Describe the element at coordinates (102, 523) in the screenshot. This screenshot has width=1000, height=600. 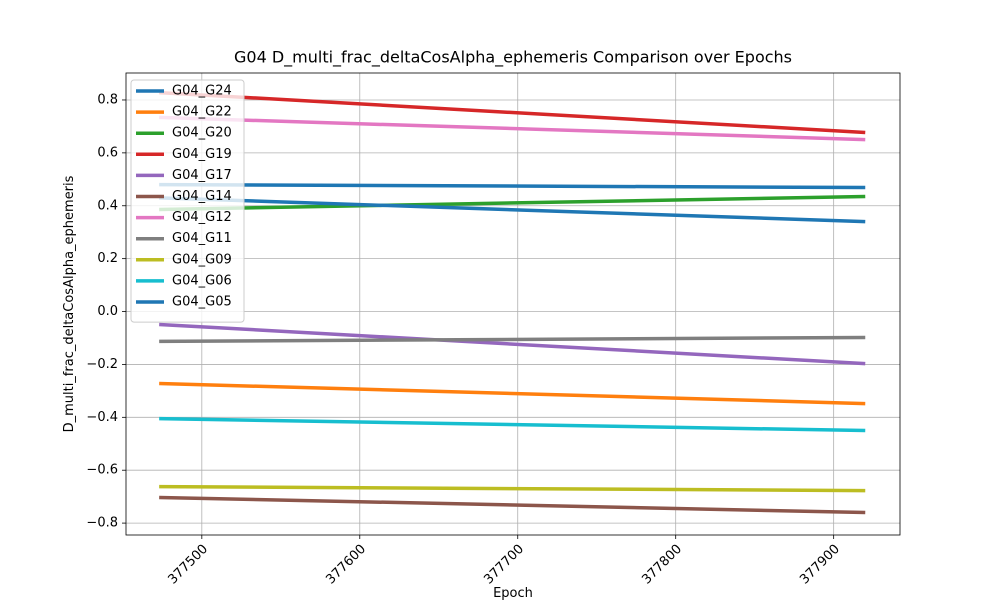
I see `y-tick-label: −0.8` at that location.